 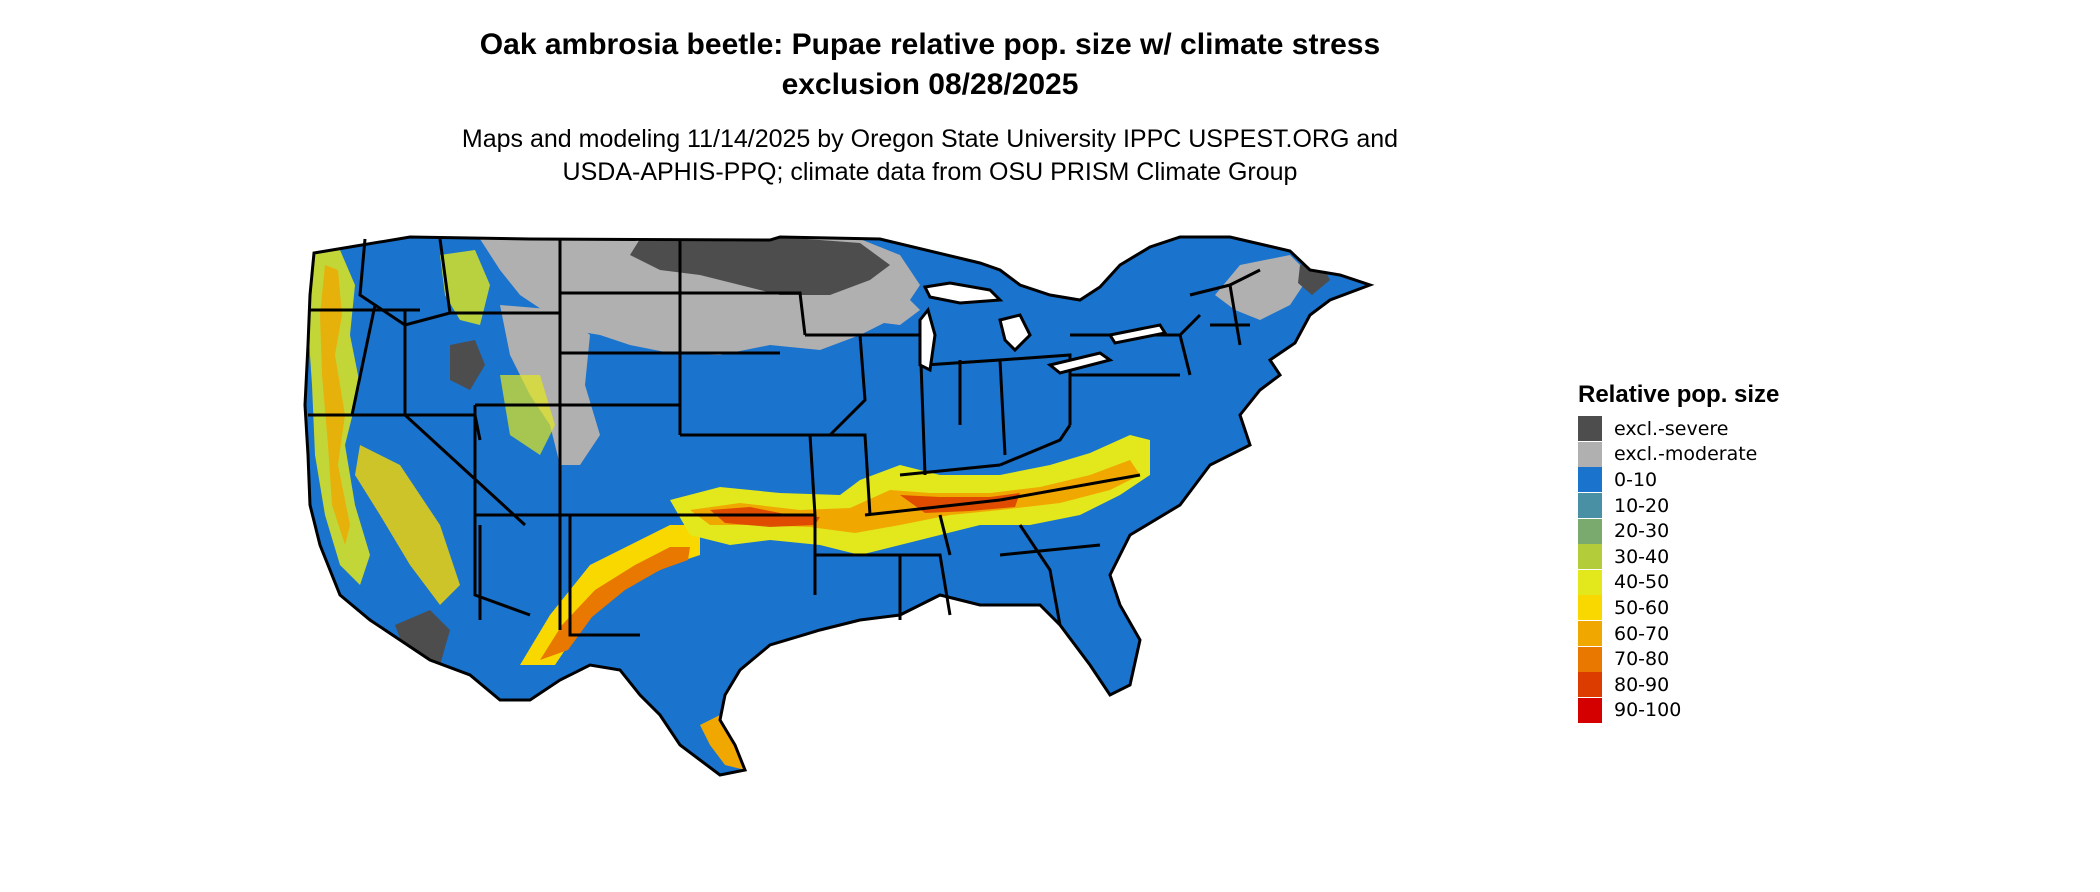 What do you see at coordinates (1642, 505) in the screenshot?
I see `legend-label: 10-20` at bounding box center [1642, 505].